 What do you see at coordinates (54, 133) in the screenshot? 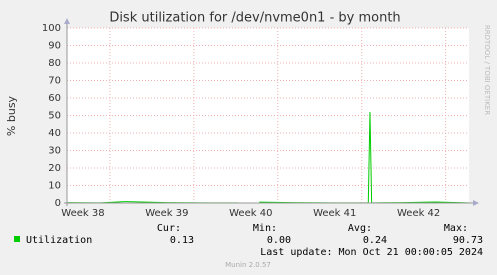
I see `y-tick-label: 40` at bounding box center [54, 133].